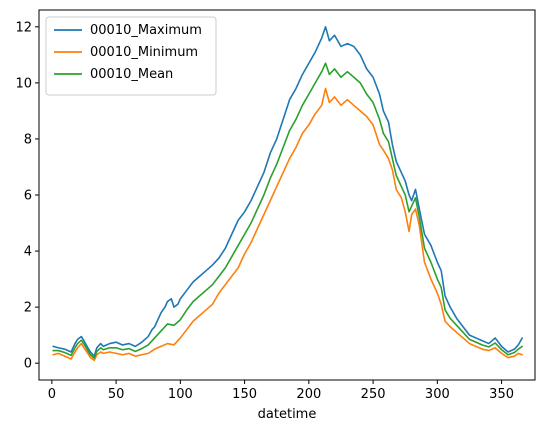 This screenshot has width=543, height=432. I want to click on legend-label-1: 00010_Minimum, so click(144, 52).